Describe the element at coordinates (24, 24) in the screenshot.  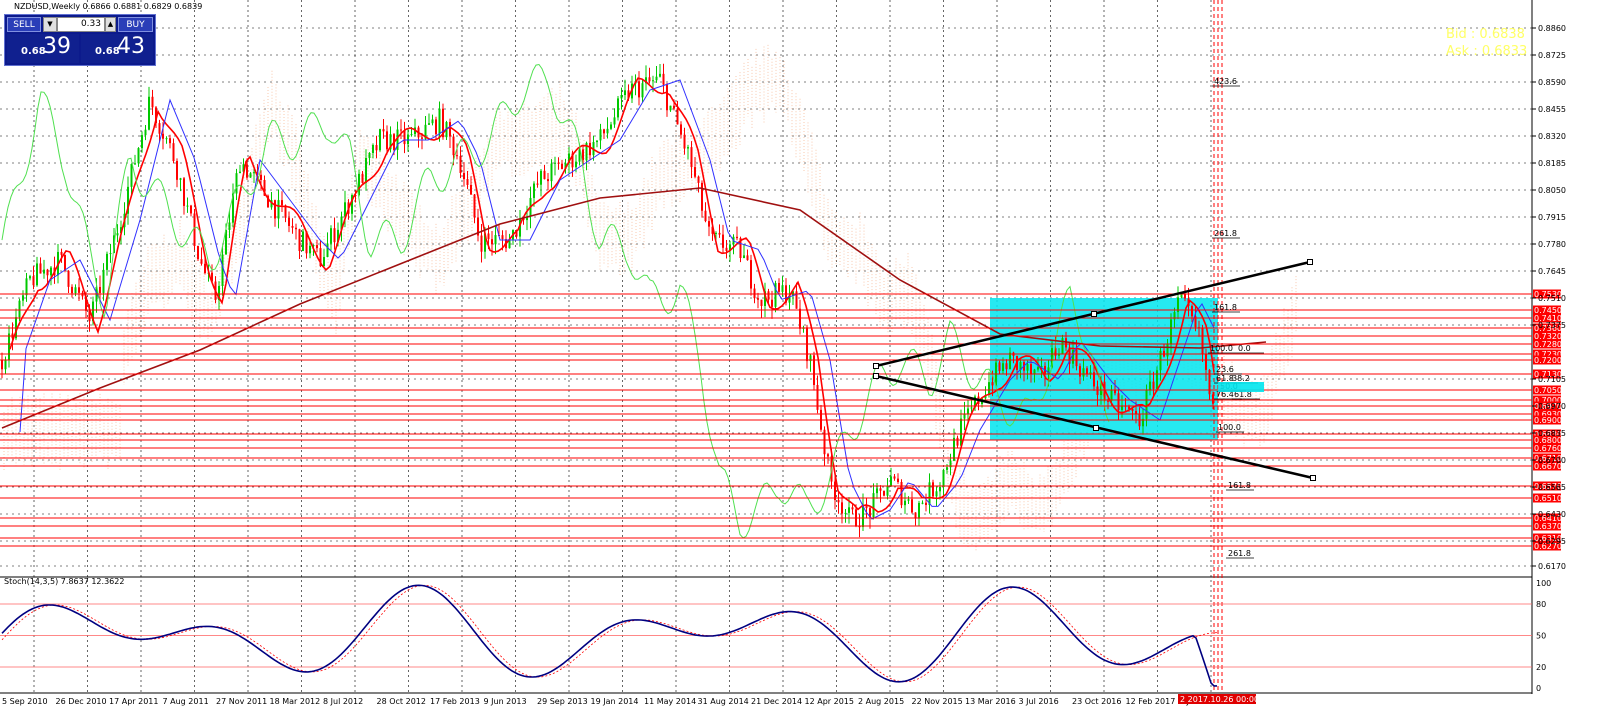
I see `sell-button: SELL` at that location.